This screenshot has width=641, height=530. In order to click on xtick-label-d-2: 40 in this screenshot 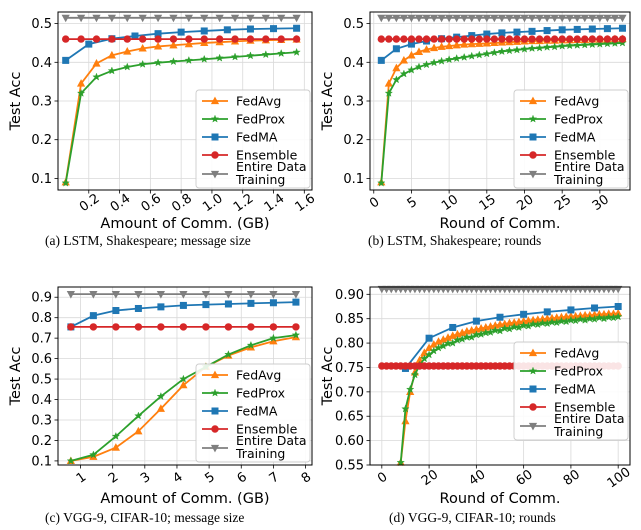, I will do `click(477, 478)`.